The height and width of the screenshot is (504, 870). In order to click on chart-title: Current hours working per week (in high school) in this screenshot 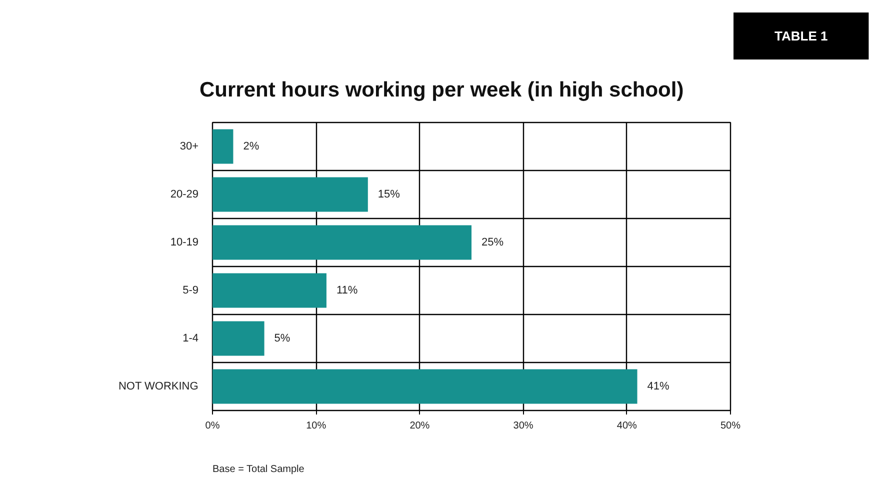, I will do `click(442, 90)`.